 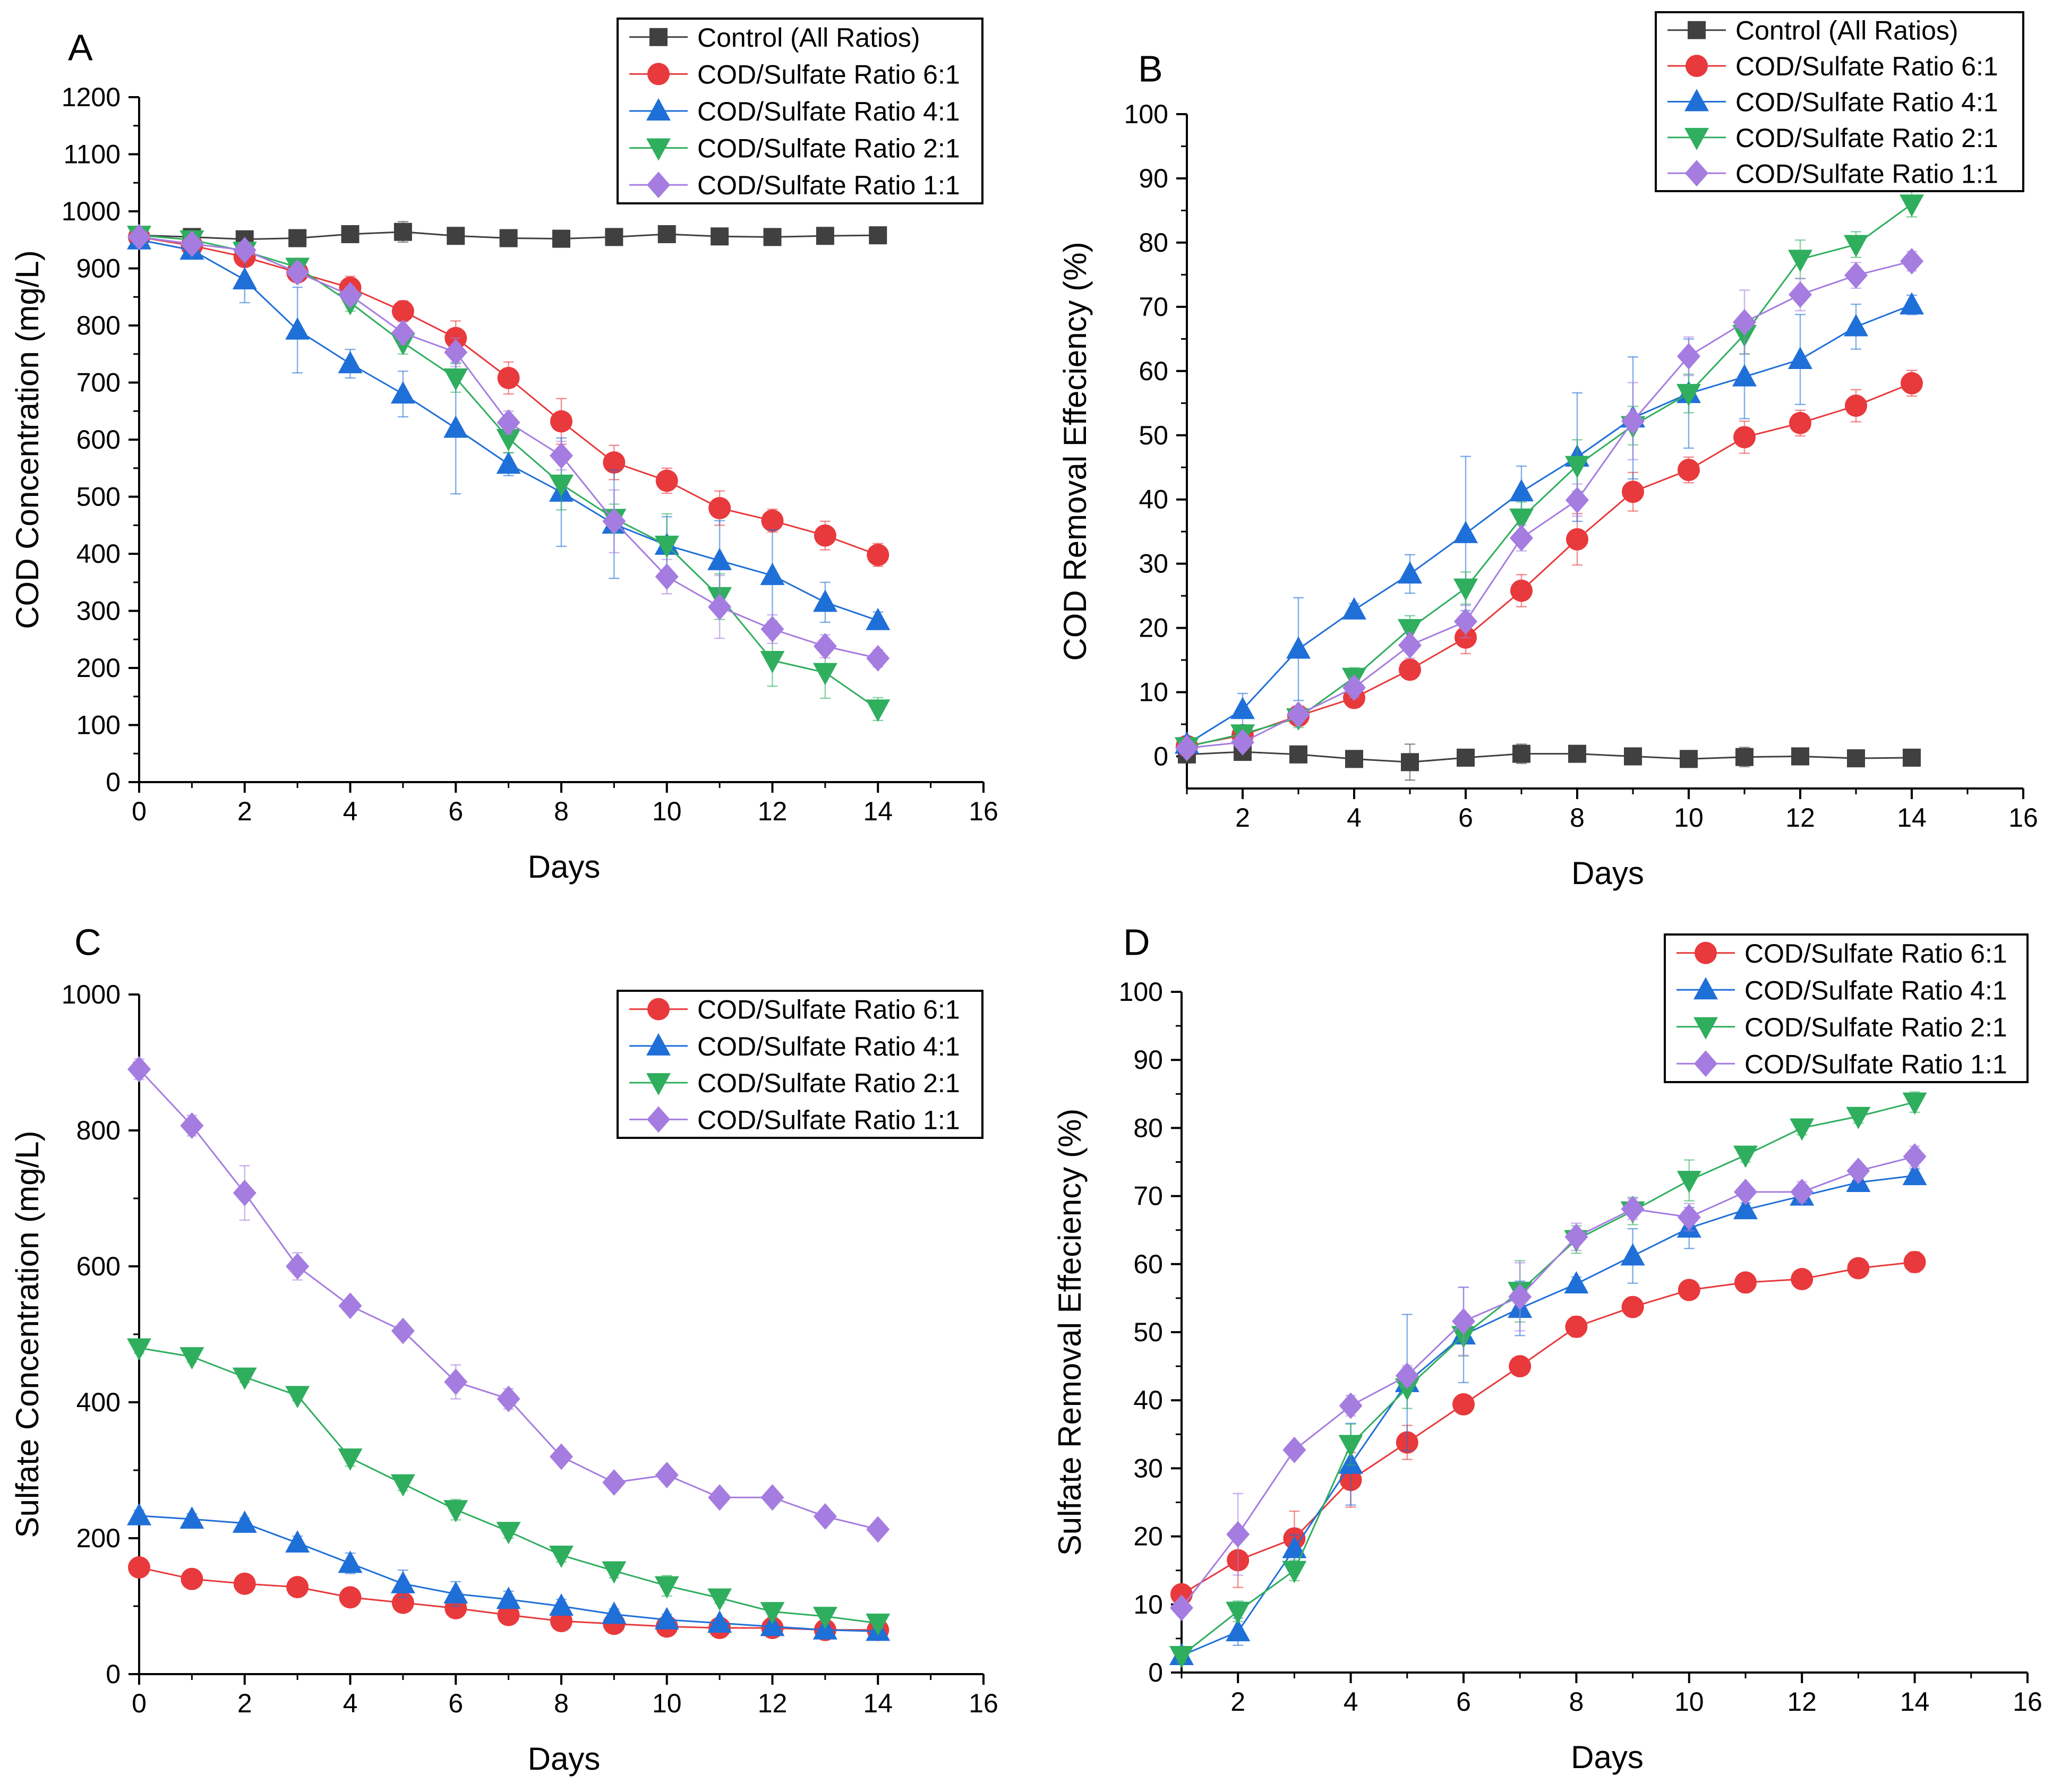 I want to click on y-tick-label: 30, so click(x=1148, y=1468).